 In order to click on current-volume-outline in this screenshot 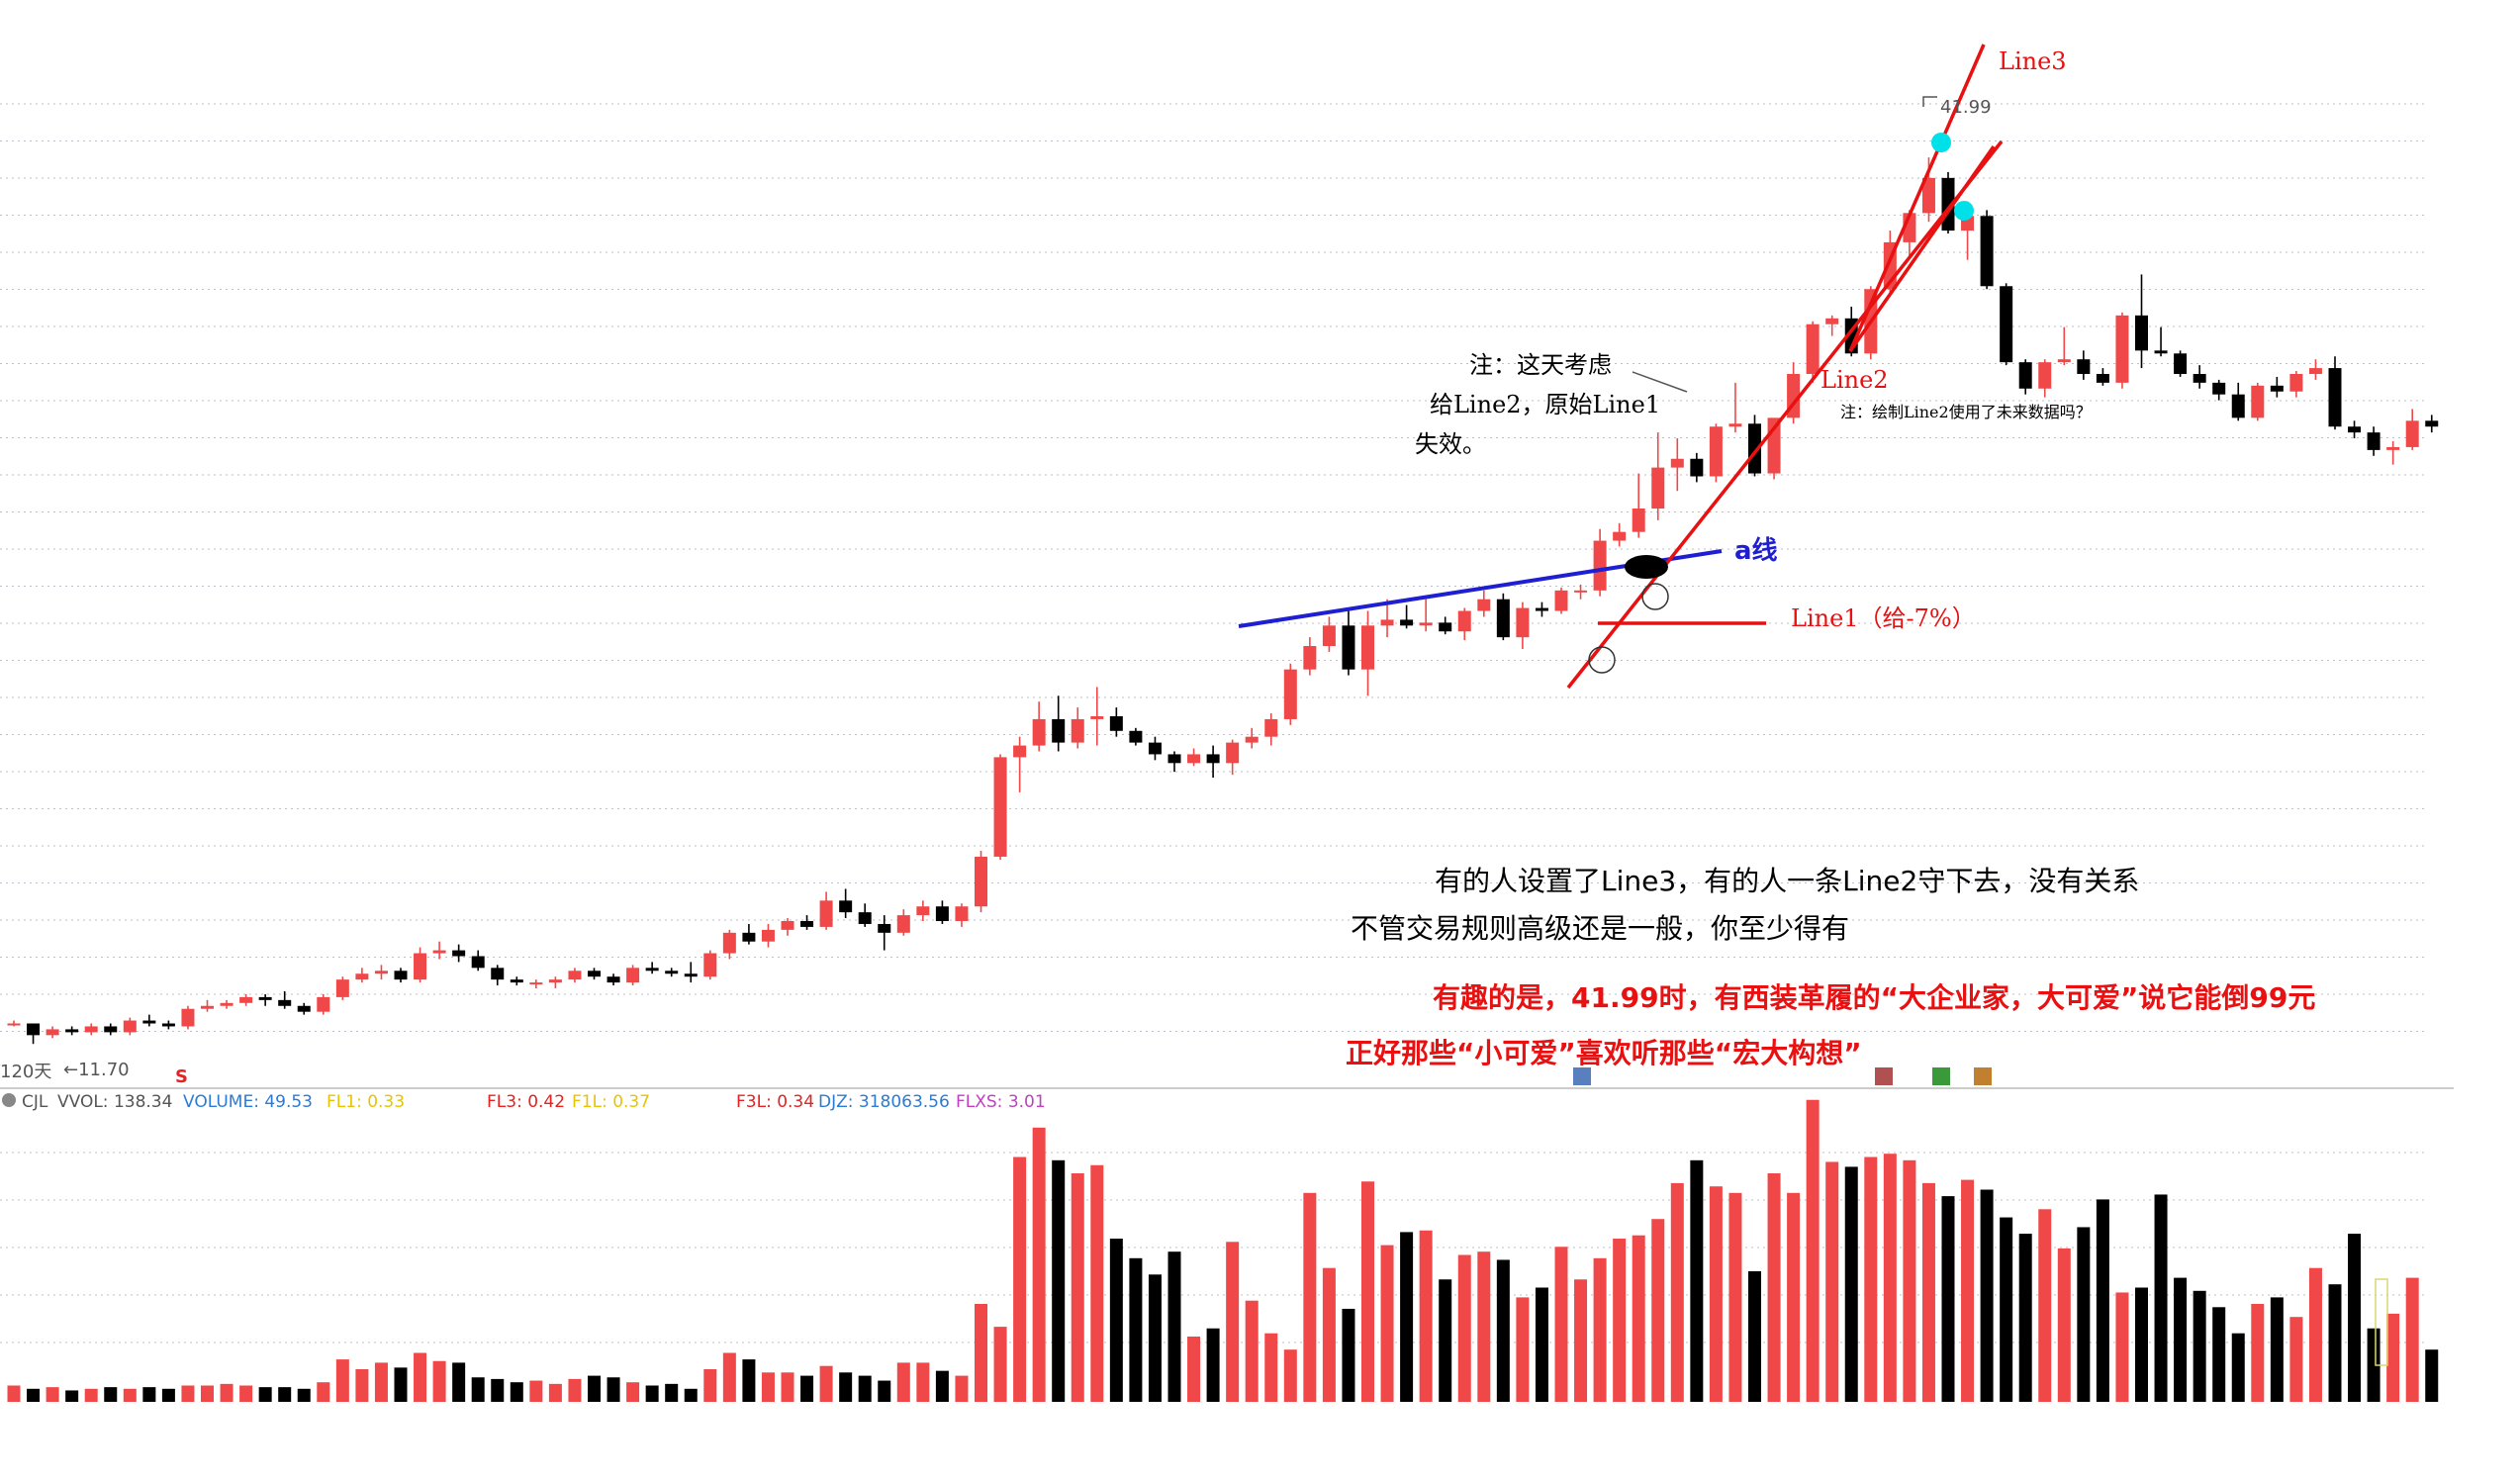, I will do `click(2381, 1322)`.